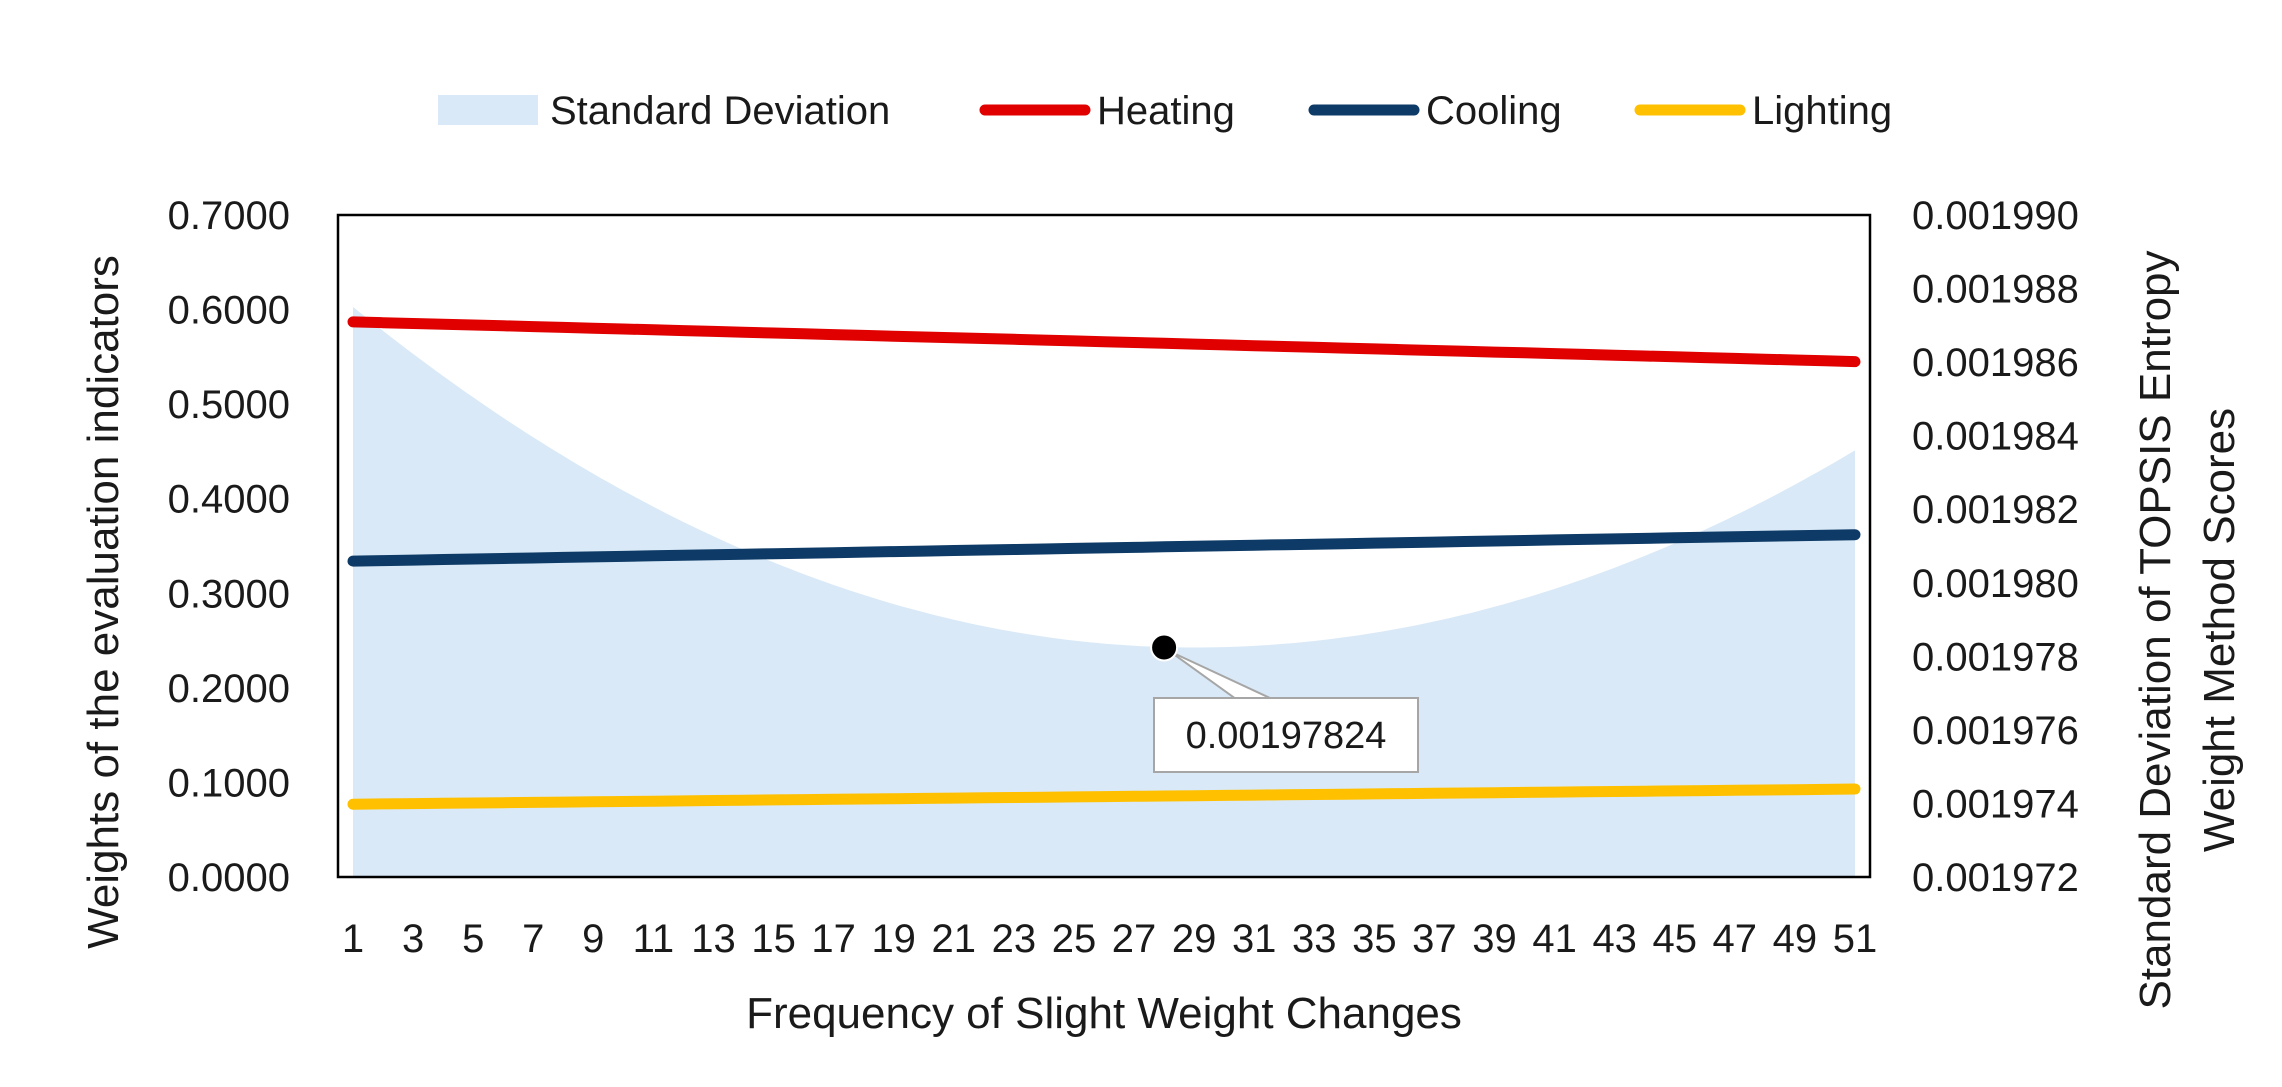 This screenshot has height=1087, width=2282. Describe the element at coordinates (229, 878) in the screenshot. I see `y-left-tick-label: 0.0000` at that location.